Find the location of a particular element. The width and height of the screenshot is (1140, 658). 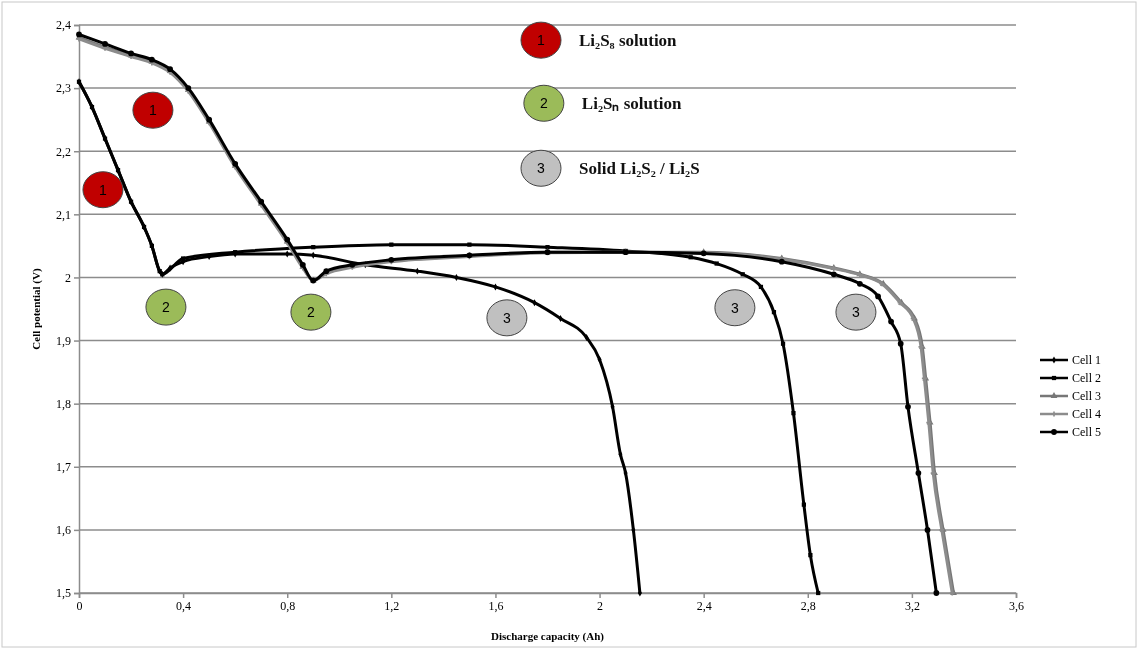

x-tick-label: 1,2 is located at coordinates (392, 605).